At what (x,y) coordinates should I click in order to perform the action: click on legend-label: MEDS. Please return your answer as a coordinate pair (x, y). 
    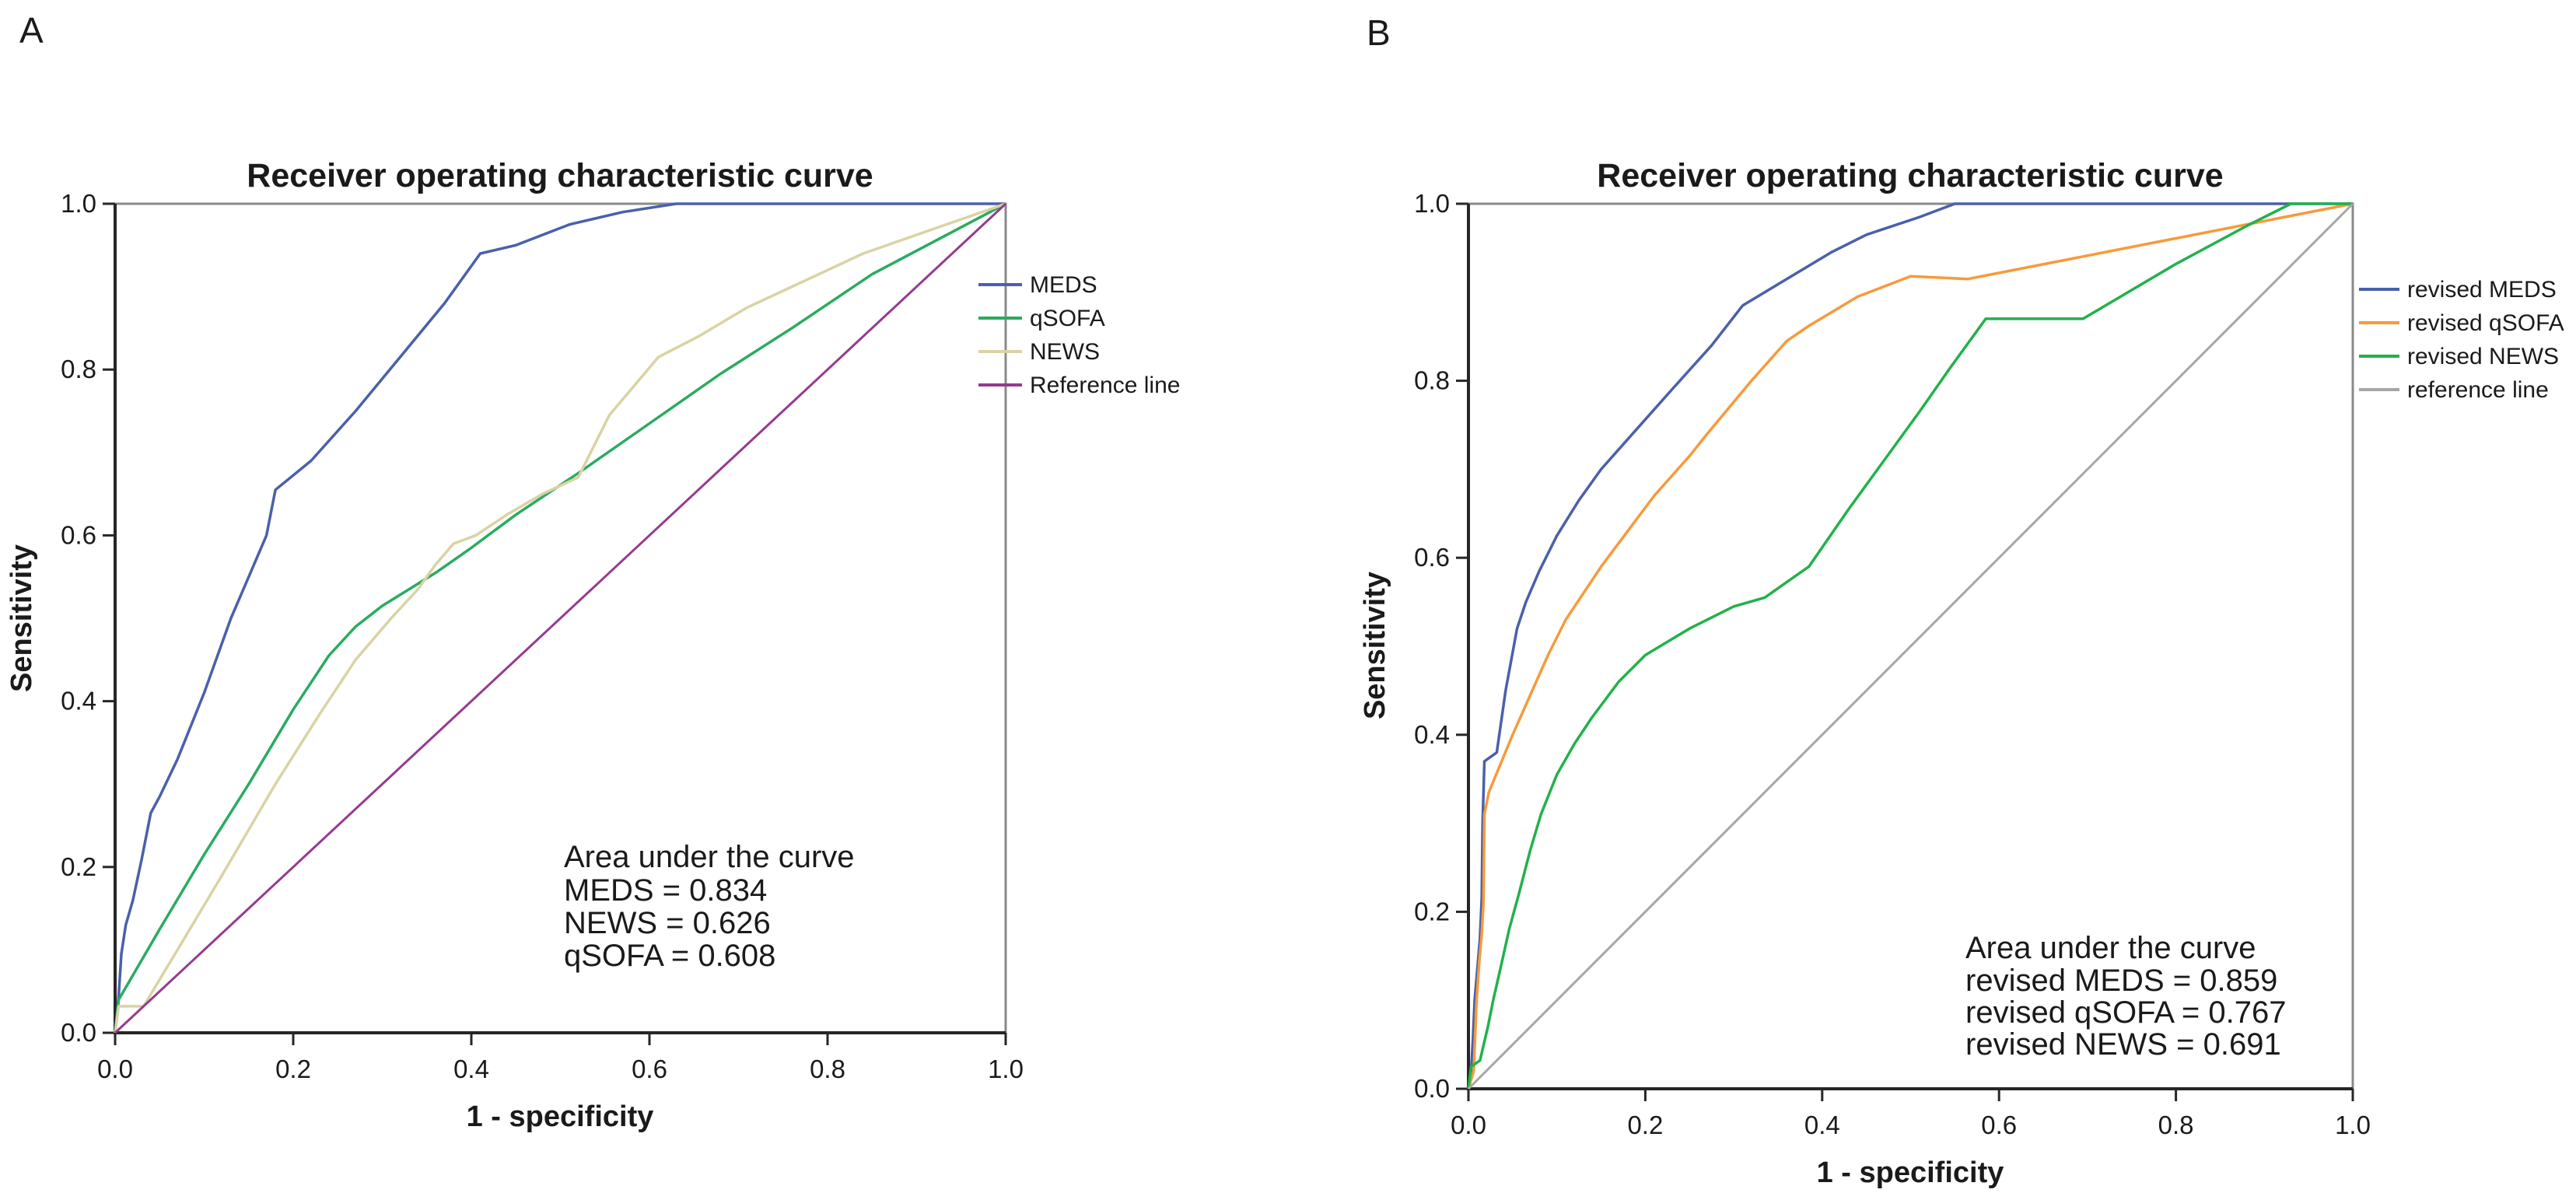
    Looking at the image, I should click on (1063, 285).